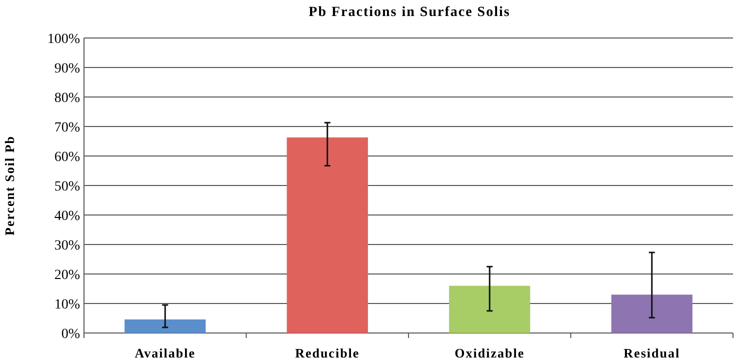  What do you see at coordinates (70, 334) in the screenshot?
I see `y-tick-label: 0%` at bounding box center [70, 334].